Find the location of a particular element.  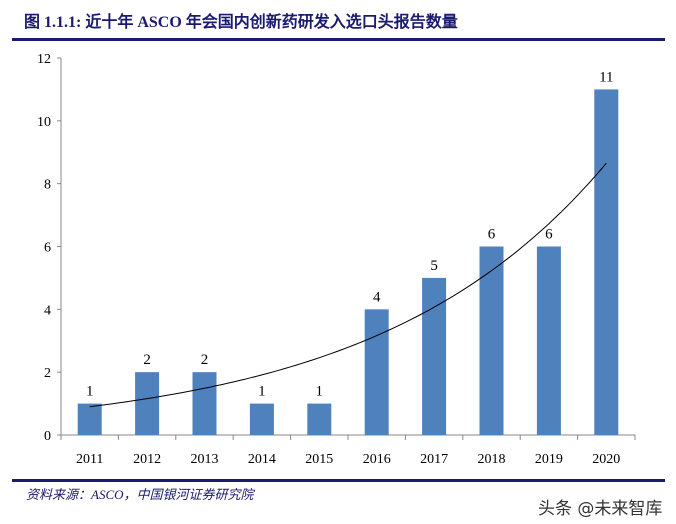

y-tick-label: 2 is located at coordinates (47, 373).